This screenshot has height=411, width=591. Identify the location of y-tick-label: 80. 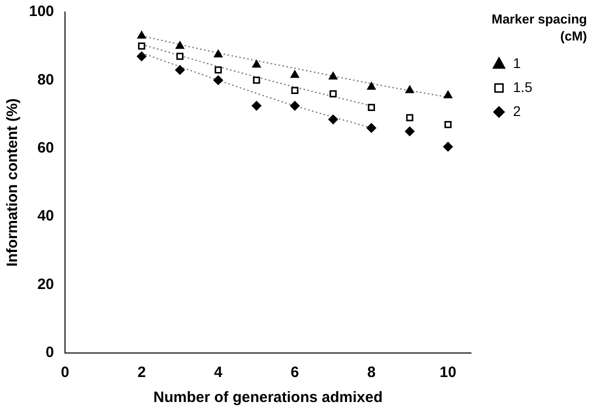
(45, 79).